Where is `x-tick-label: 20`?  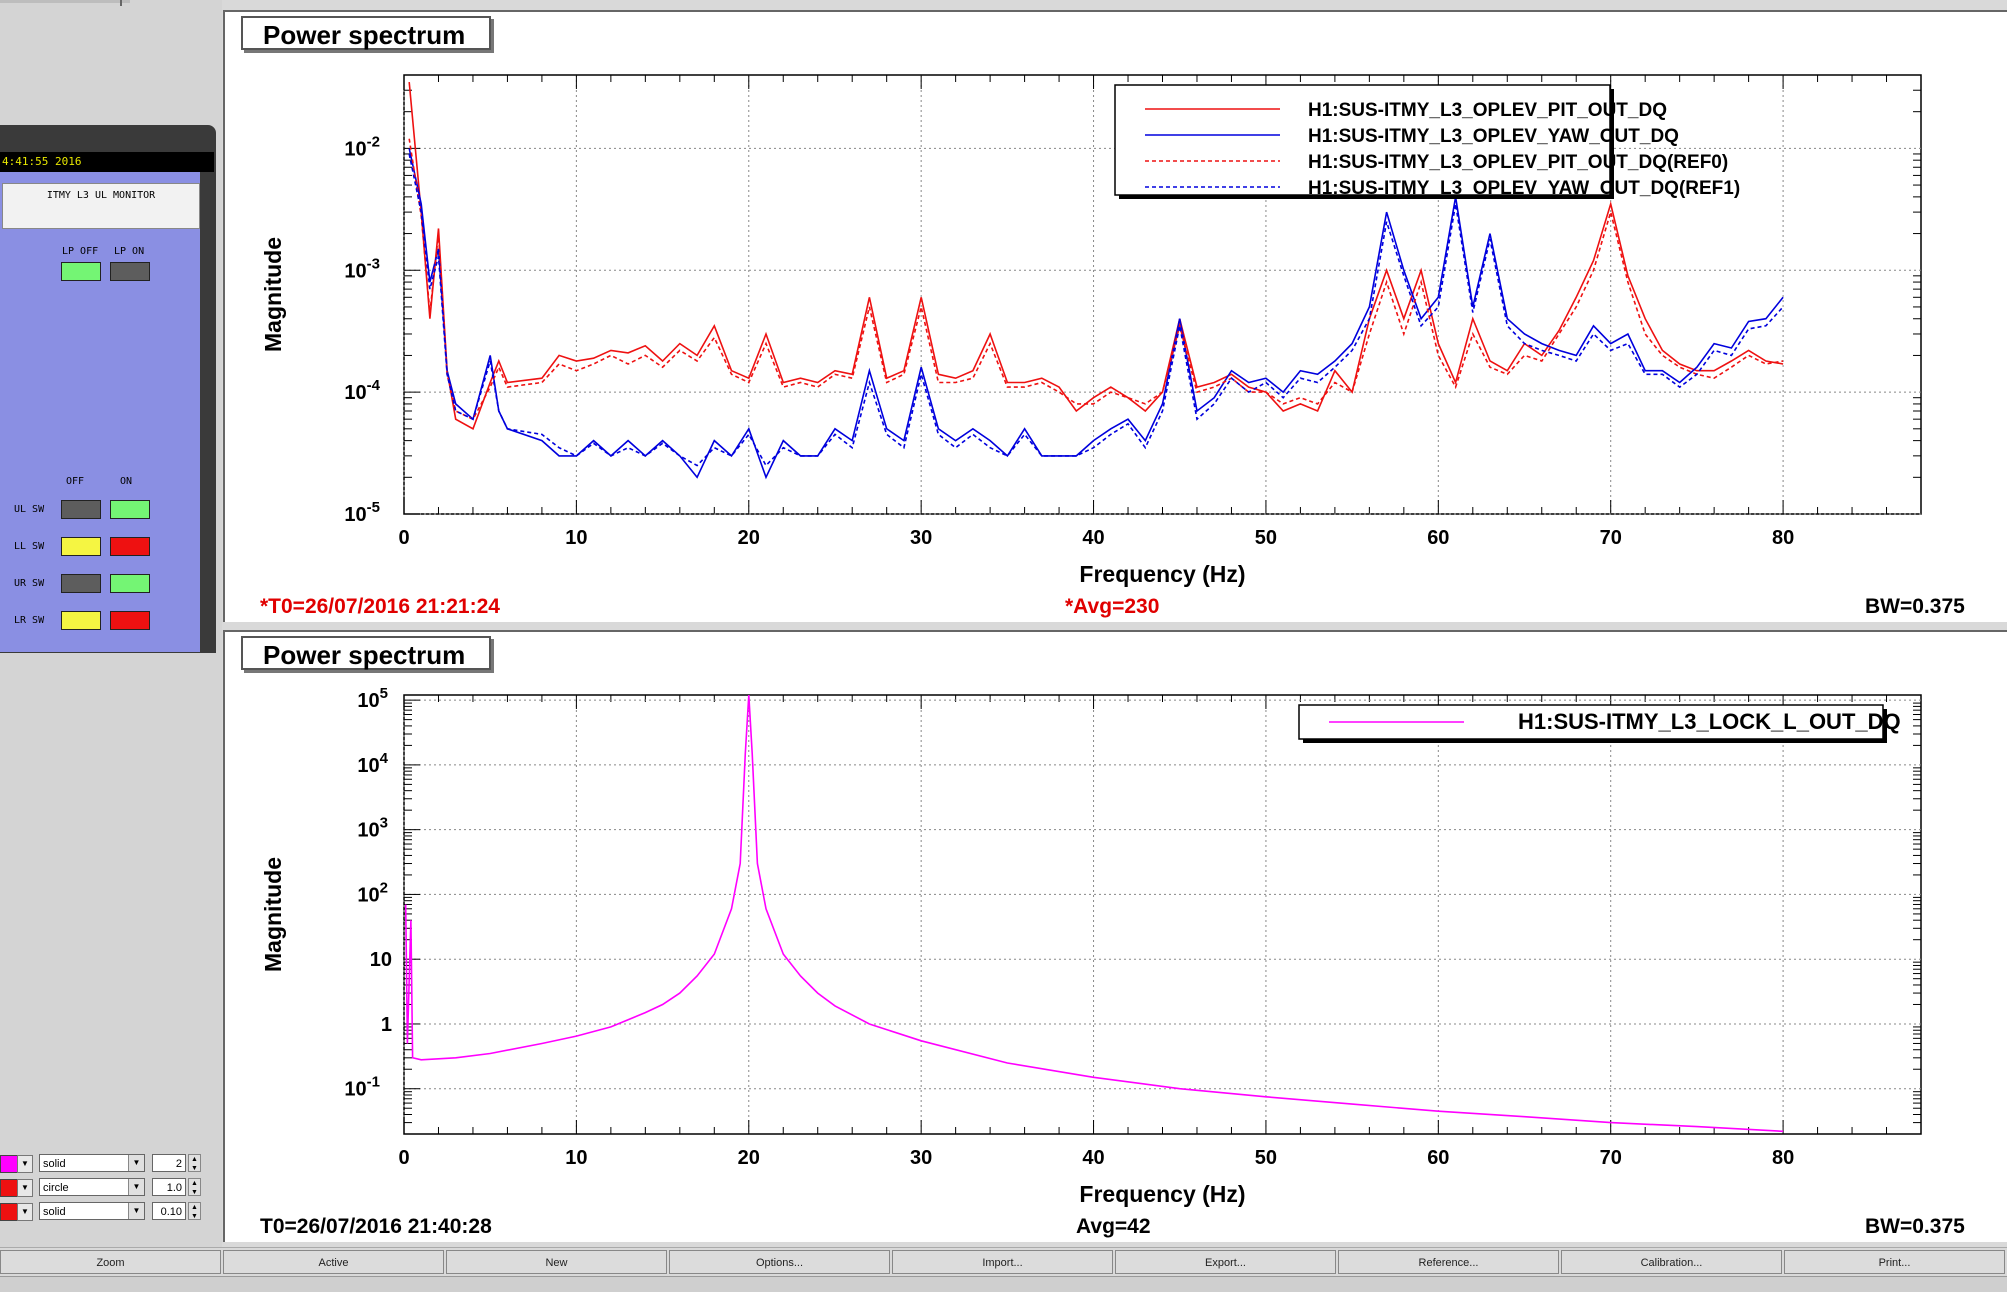
x-tick-label: 20 is located at coordinates (749, 1158).